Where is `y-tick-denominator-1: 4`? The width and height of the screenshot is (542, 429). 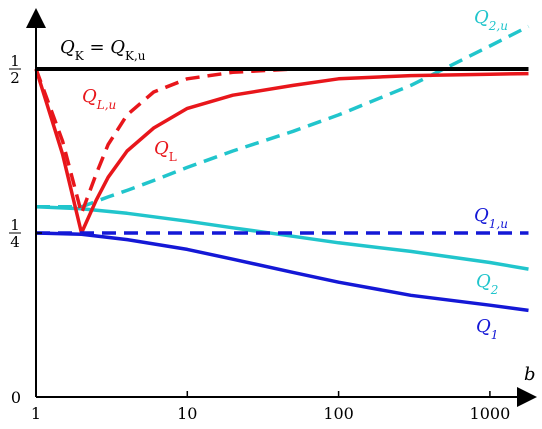 y-tick-denominator-1: 4 is located at coordinates (15, 242).